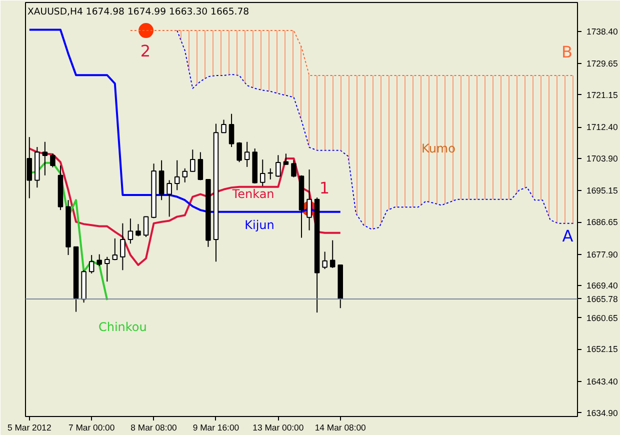 The height and width of the screenshot is (435, 620). What do you see at coordinates (602, 63) in the screenshot?
I see `y-tick-label: 1729.65` at bounding box center [602, 63].